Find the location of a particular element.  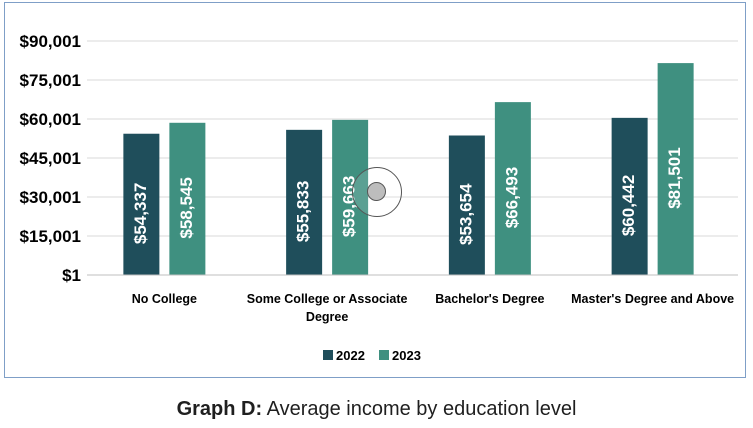

cursor-dot is located at coordinates (376, 191).